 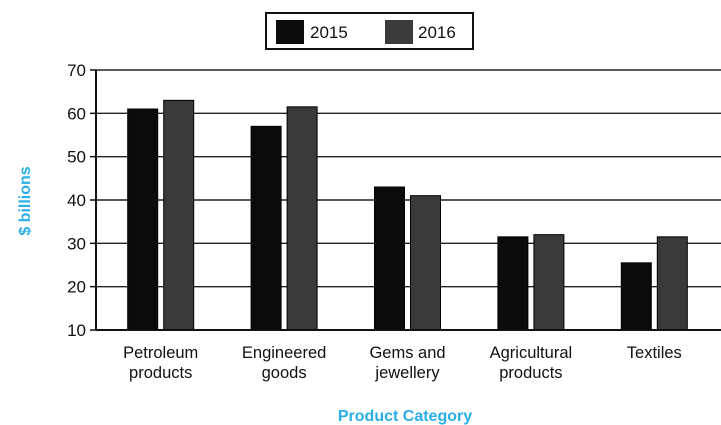 What do you see at coordinates (290, 32) in the screenshot?
I see `legend-swatch-2015` at bounding box center [290, 32].